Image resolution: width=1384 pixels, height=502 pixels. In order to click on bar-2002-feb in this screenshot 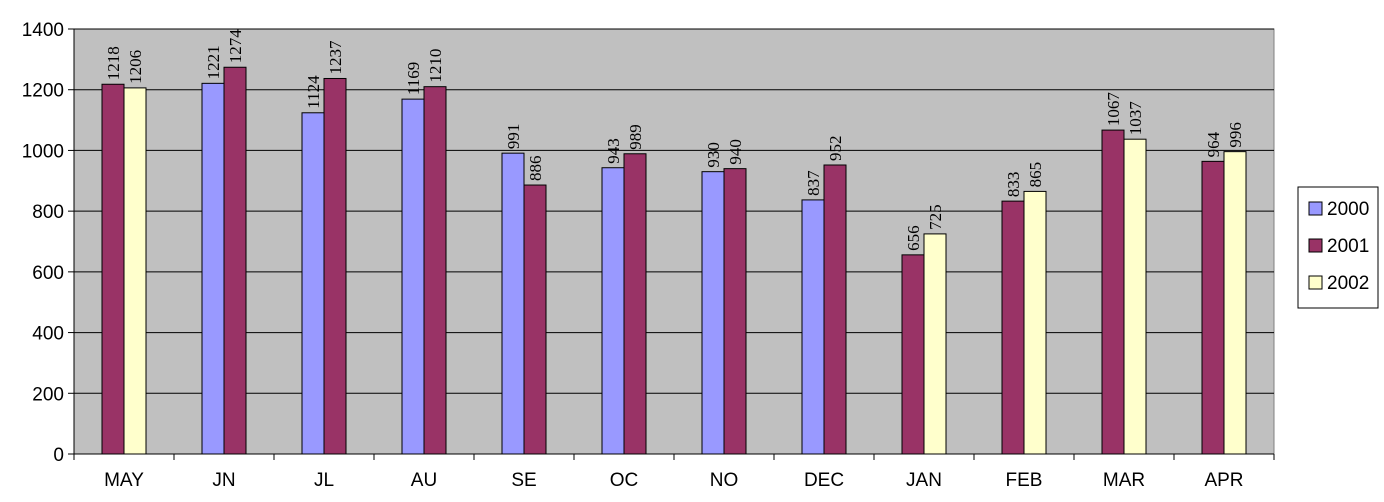, I will do `click(1035, 322)`.